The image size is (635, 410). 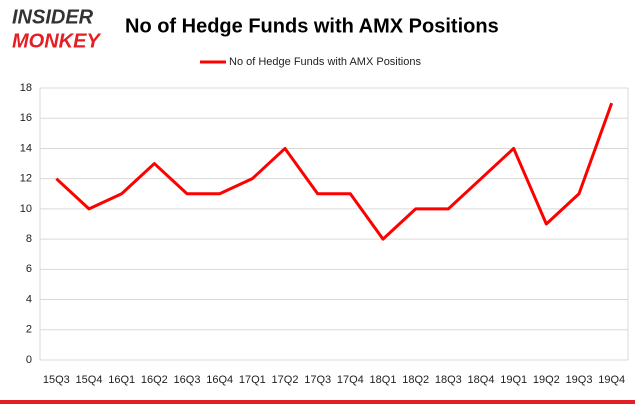 What do you see at coordinates (26, 179) in the screenshot?
I see `y-tick-label: 12` at bounding box center [26, 179].